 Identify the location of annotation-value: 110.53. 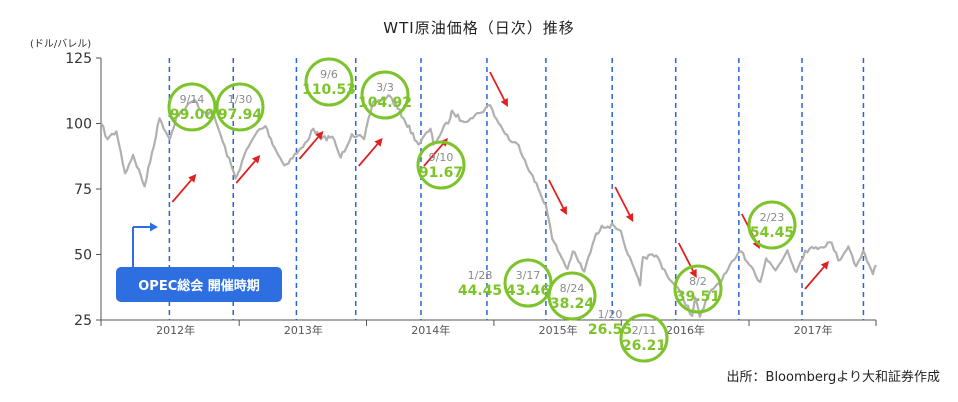
(329, 90).